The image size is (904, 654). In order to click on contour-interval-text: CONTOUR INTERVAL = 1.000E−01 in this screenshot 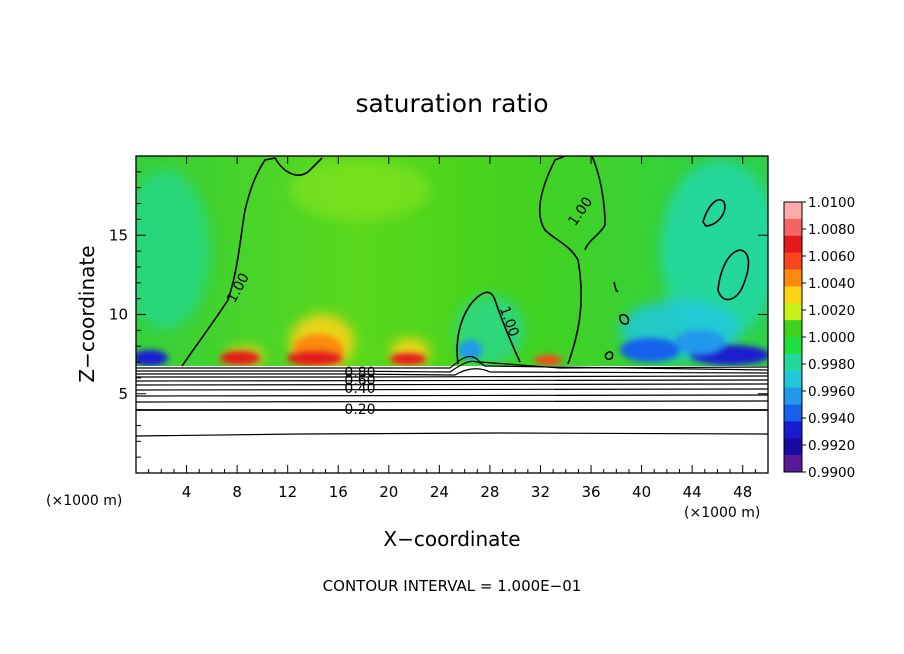, I will do `click(452, 586)`.